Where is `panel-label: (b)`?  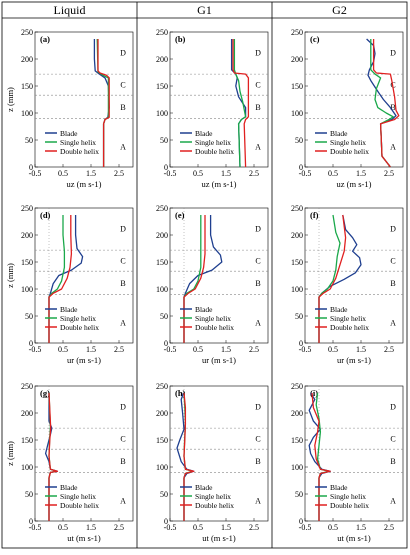 panel-label: (b) is located at coordinates (180, 39).